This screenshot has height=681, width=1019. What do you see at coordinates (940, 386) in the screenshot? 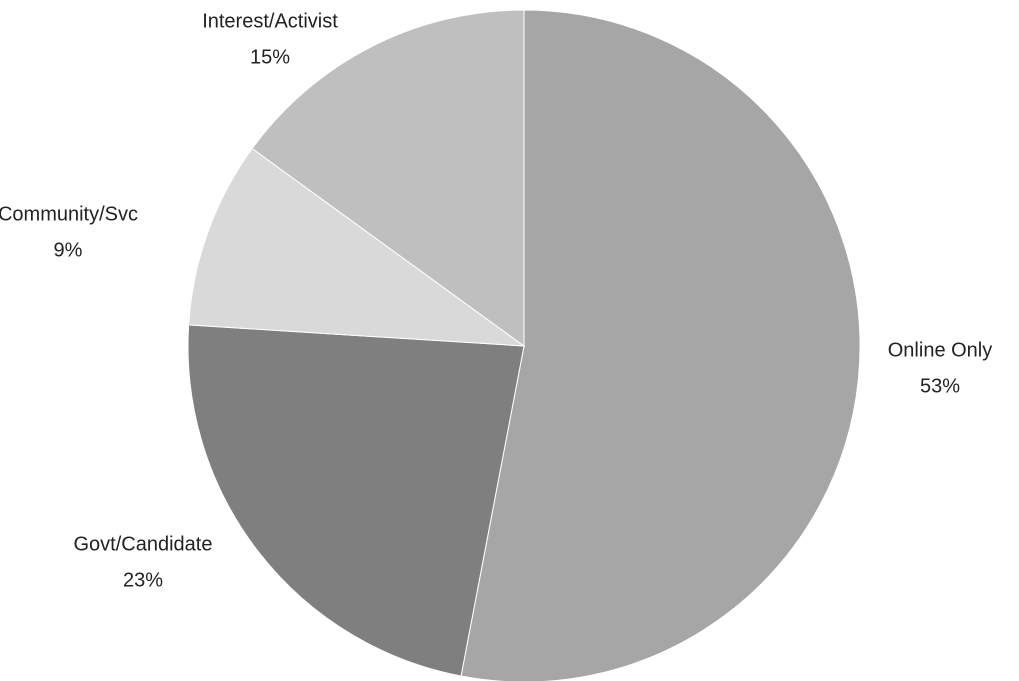
I see `slice-value-label: 53%` at bounding box center [940, 386].